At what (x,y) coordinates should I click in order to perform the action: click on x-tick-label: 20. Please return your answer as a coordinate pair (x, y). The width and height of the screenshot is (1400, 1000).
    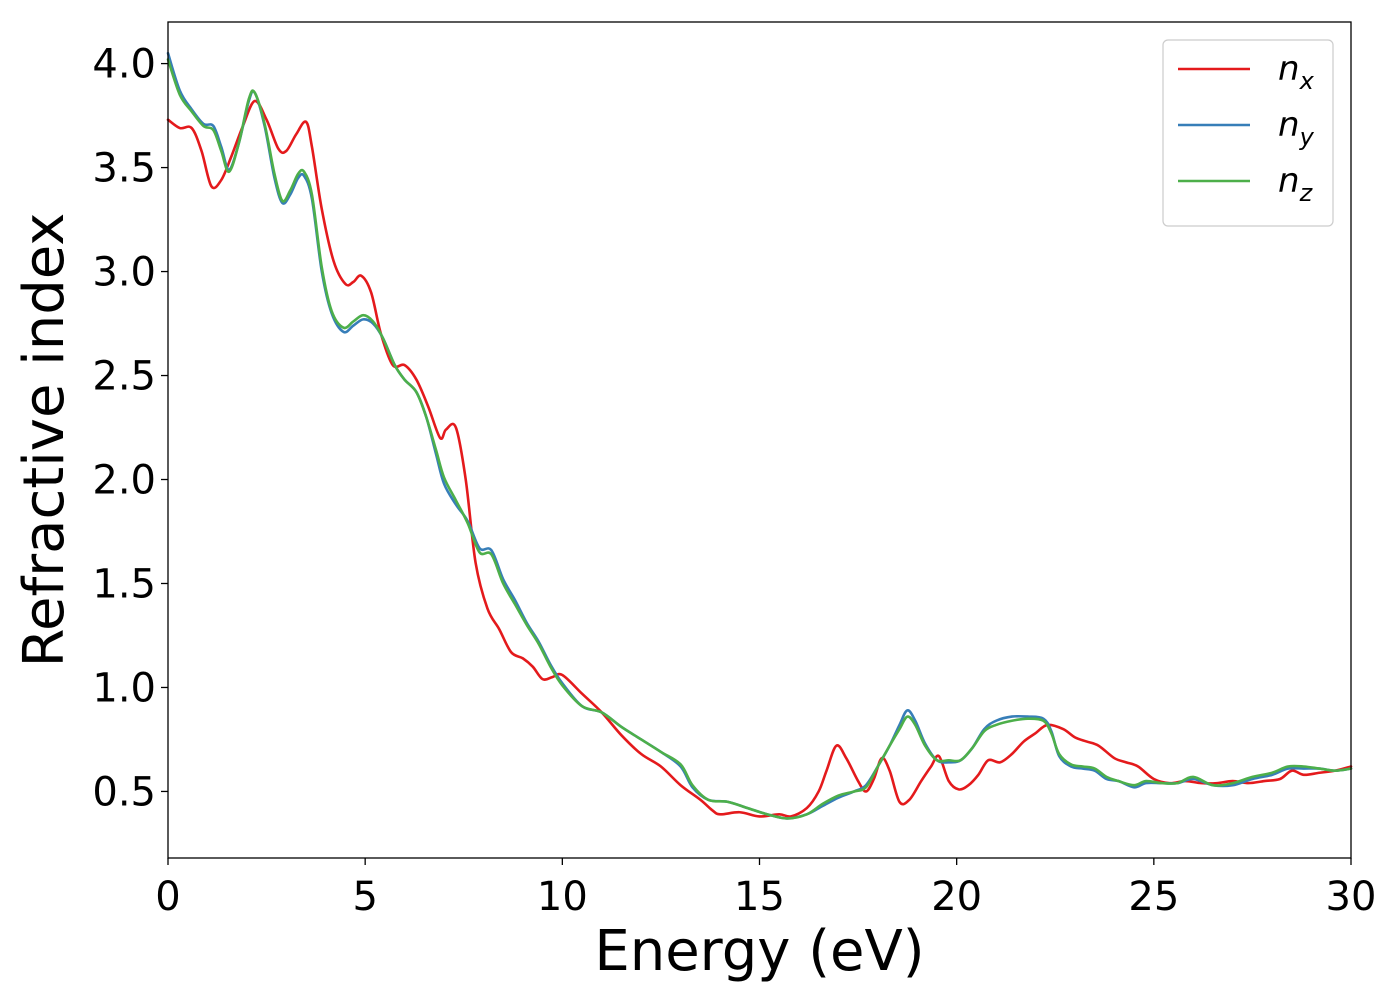
    Looking at the image, I should click on (956, 897).